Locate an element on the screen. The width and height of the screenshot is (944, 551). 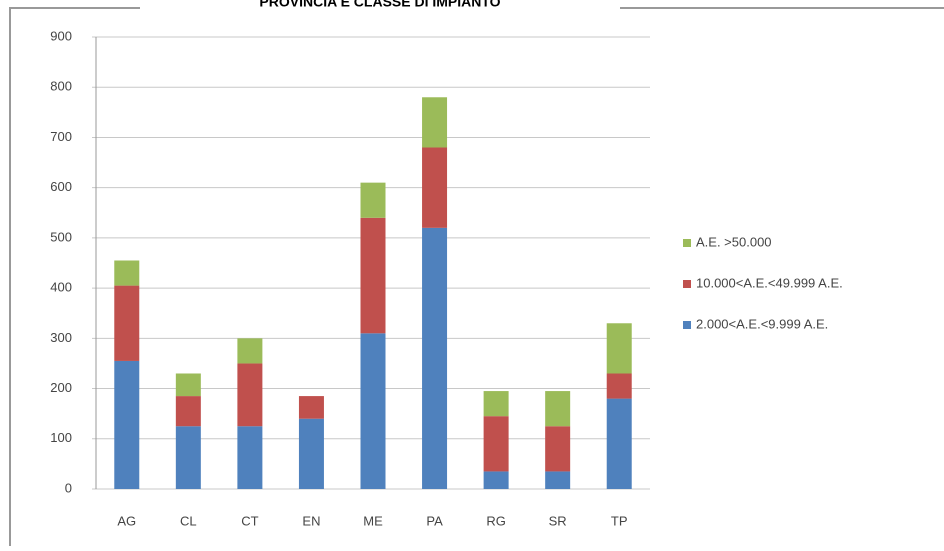
x-tick-label: CT is located at coordinates (249, 520).